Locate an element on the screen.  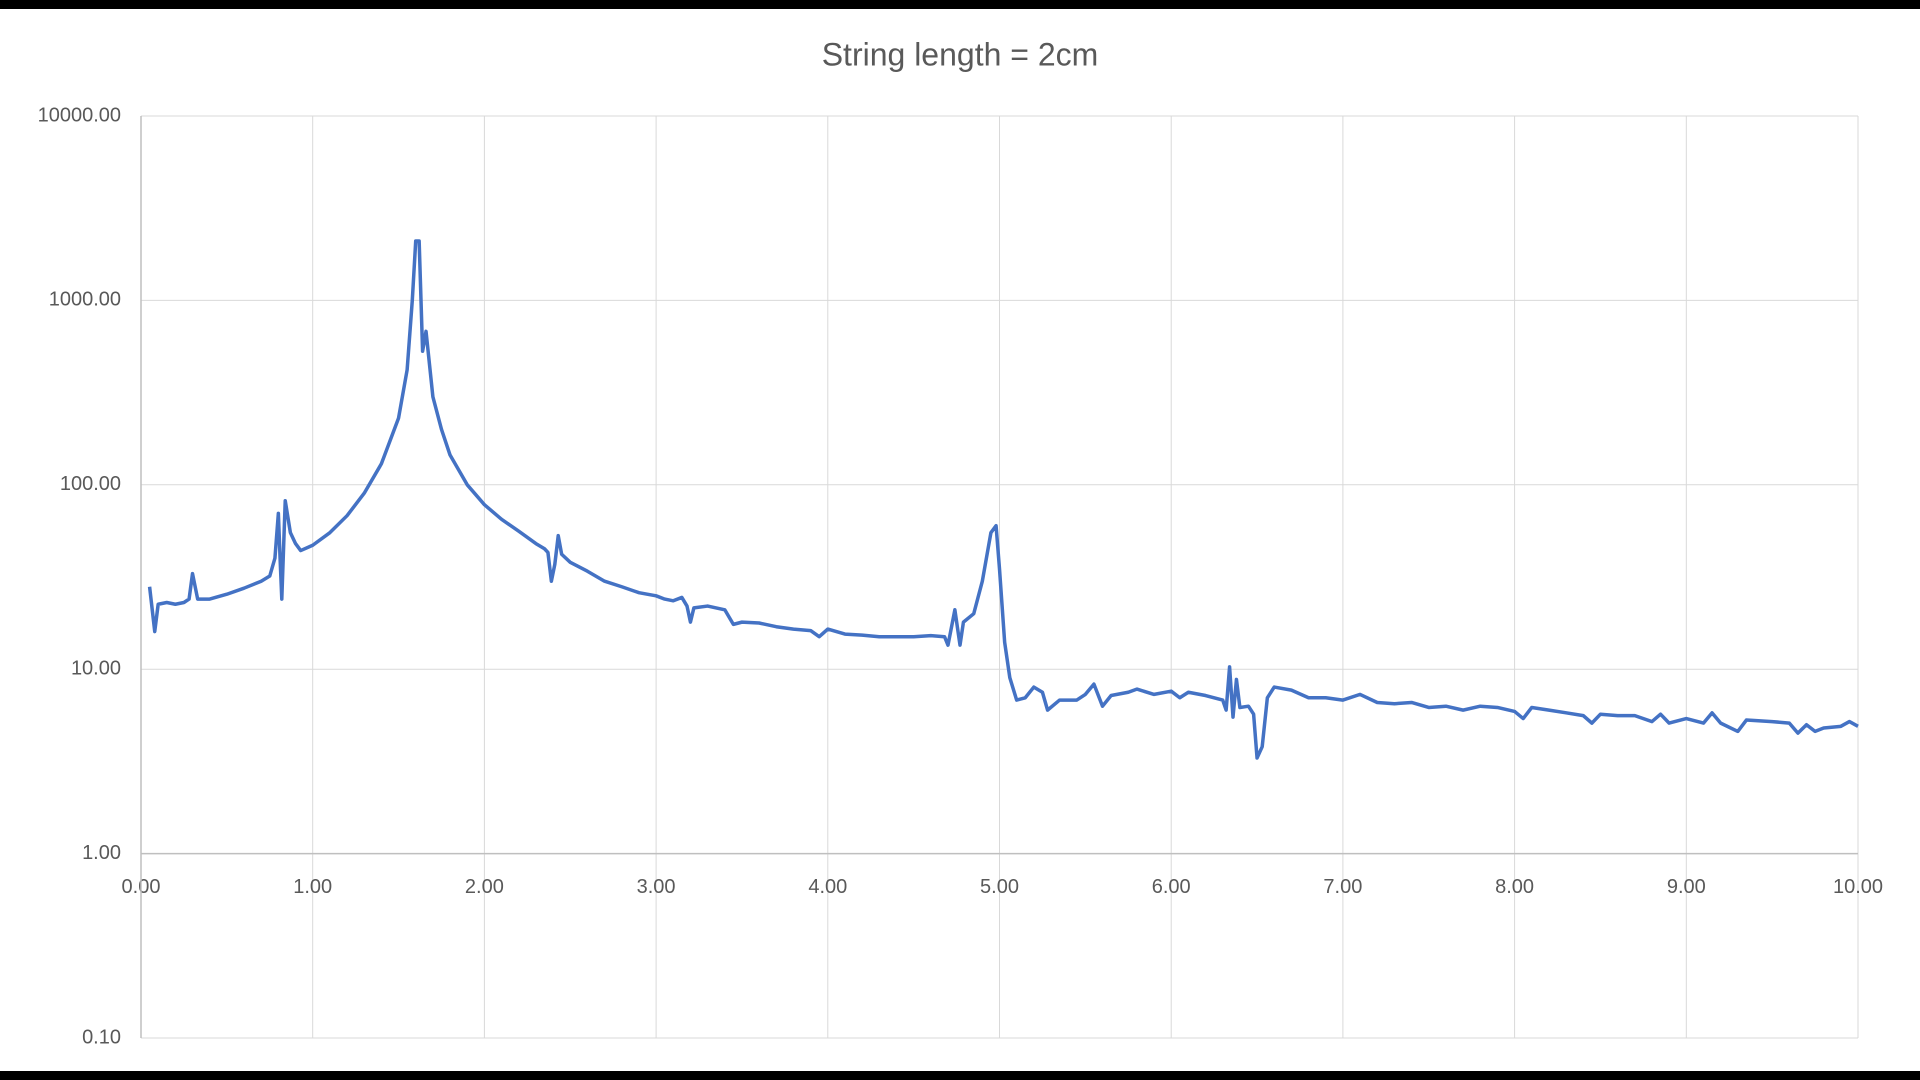
x-tick-label: 1.00 is located at coordinates (312, 887).